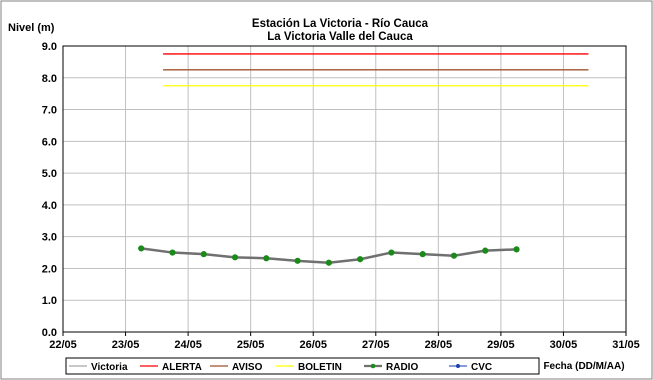 The width and height of the screenshot is (653, 380). Describe the element at coordinates (49, 333) in the screenshot. I see `y-tick-label: 0.0` at that location.